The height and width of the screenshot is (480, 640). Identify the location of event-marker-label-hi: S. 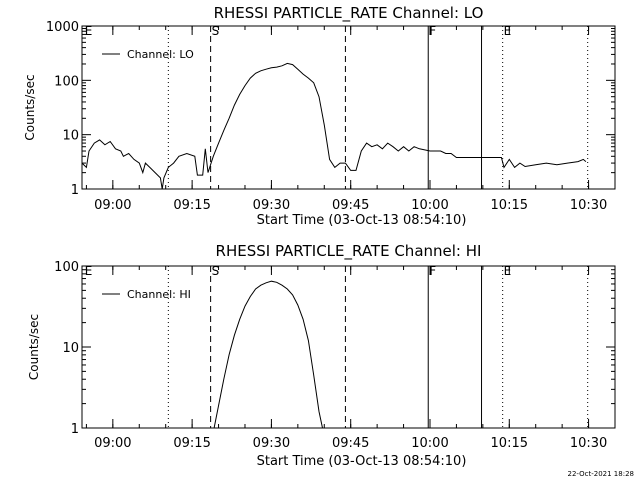
(216, 271).